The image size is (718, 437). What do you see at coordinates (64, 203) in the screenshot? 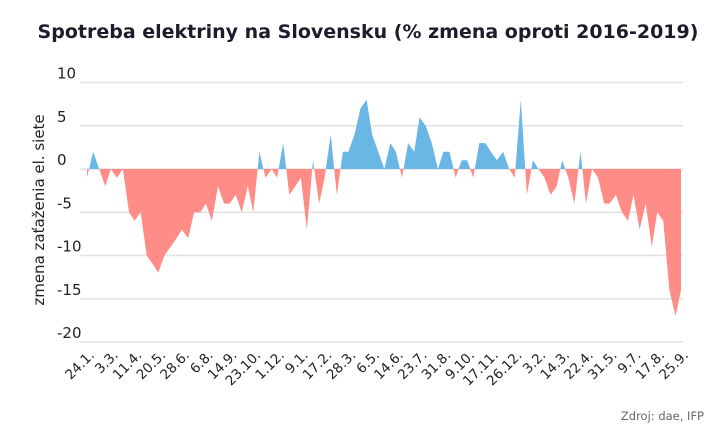
I see `y-tick-label: -5` at bounding box center [64, 203].